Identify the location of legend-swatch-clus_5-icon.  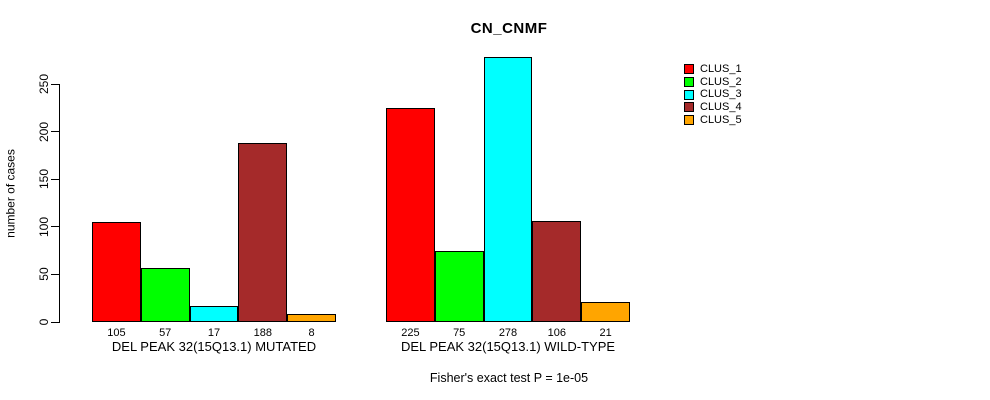
(689, 120).